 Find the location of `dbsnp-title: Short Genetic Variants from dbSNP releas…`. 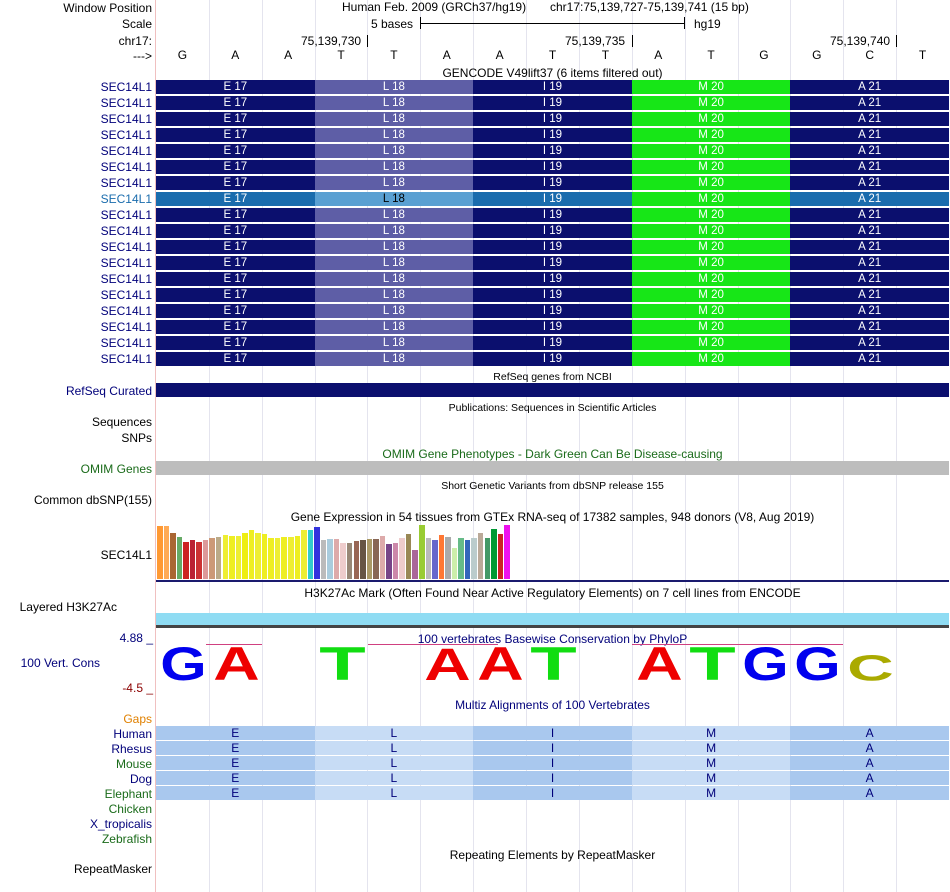

dbsnp-title: Short Genetic Variants from dbSNP releas… is located at coordinates (552, 486).